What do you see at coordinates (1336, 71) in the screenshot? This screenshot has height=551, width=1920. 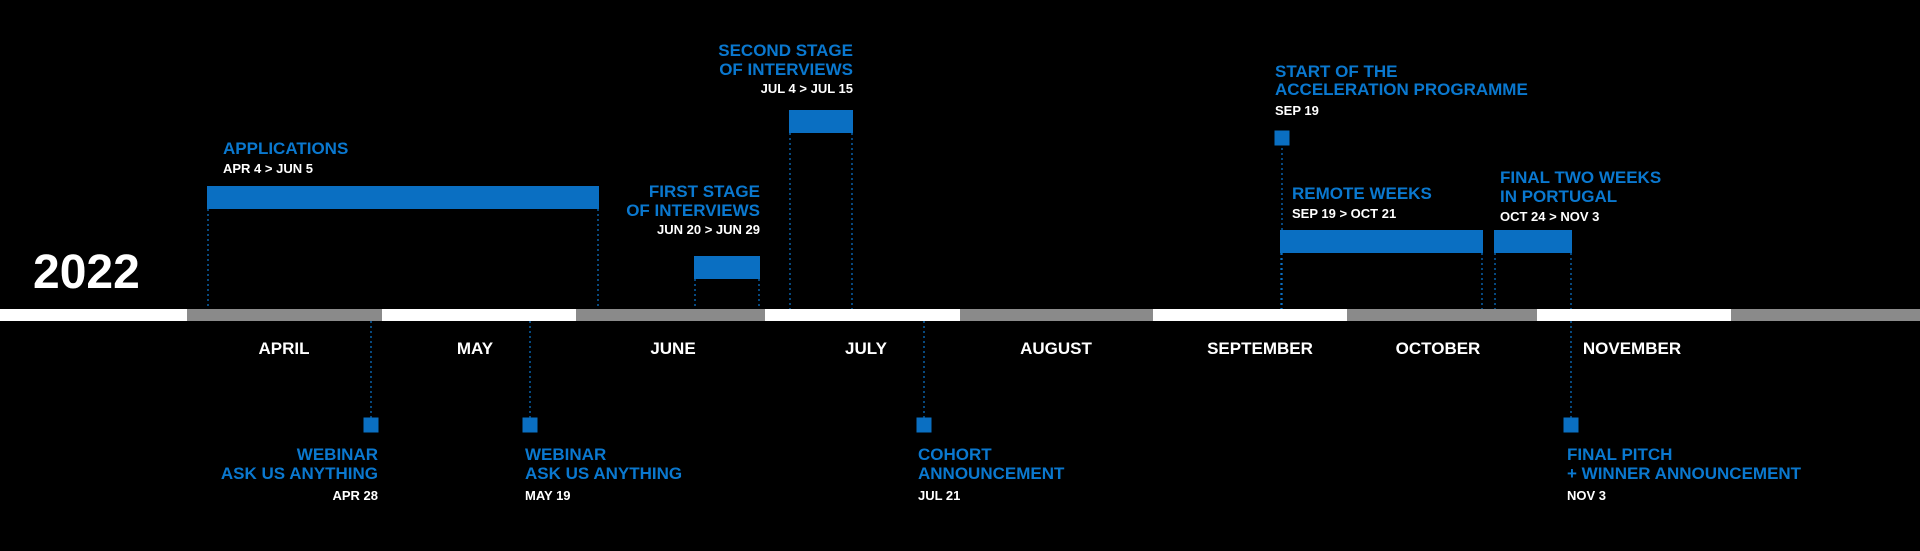 I see `event-title: START OF THE` at bounding box center [1336, 71].